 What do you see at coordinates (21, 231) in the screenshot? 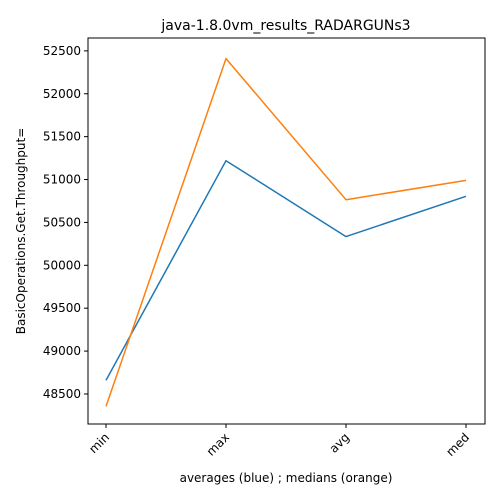
I see `y-axis-label: BasicOperations.Get.Throughput=` at bounding box center [21, 231].